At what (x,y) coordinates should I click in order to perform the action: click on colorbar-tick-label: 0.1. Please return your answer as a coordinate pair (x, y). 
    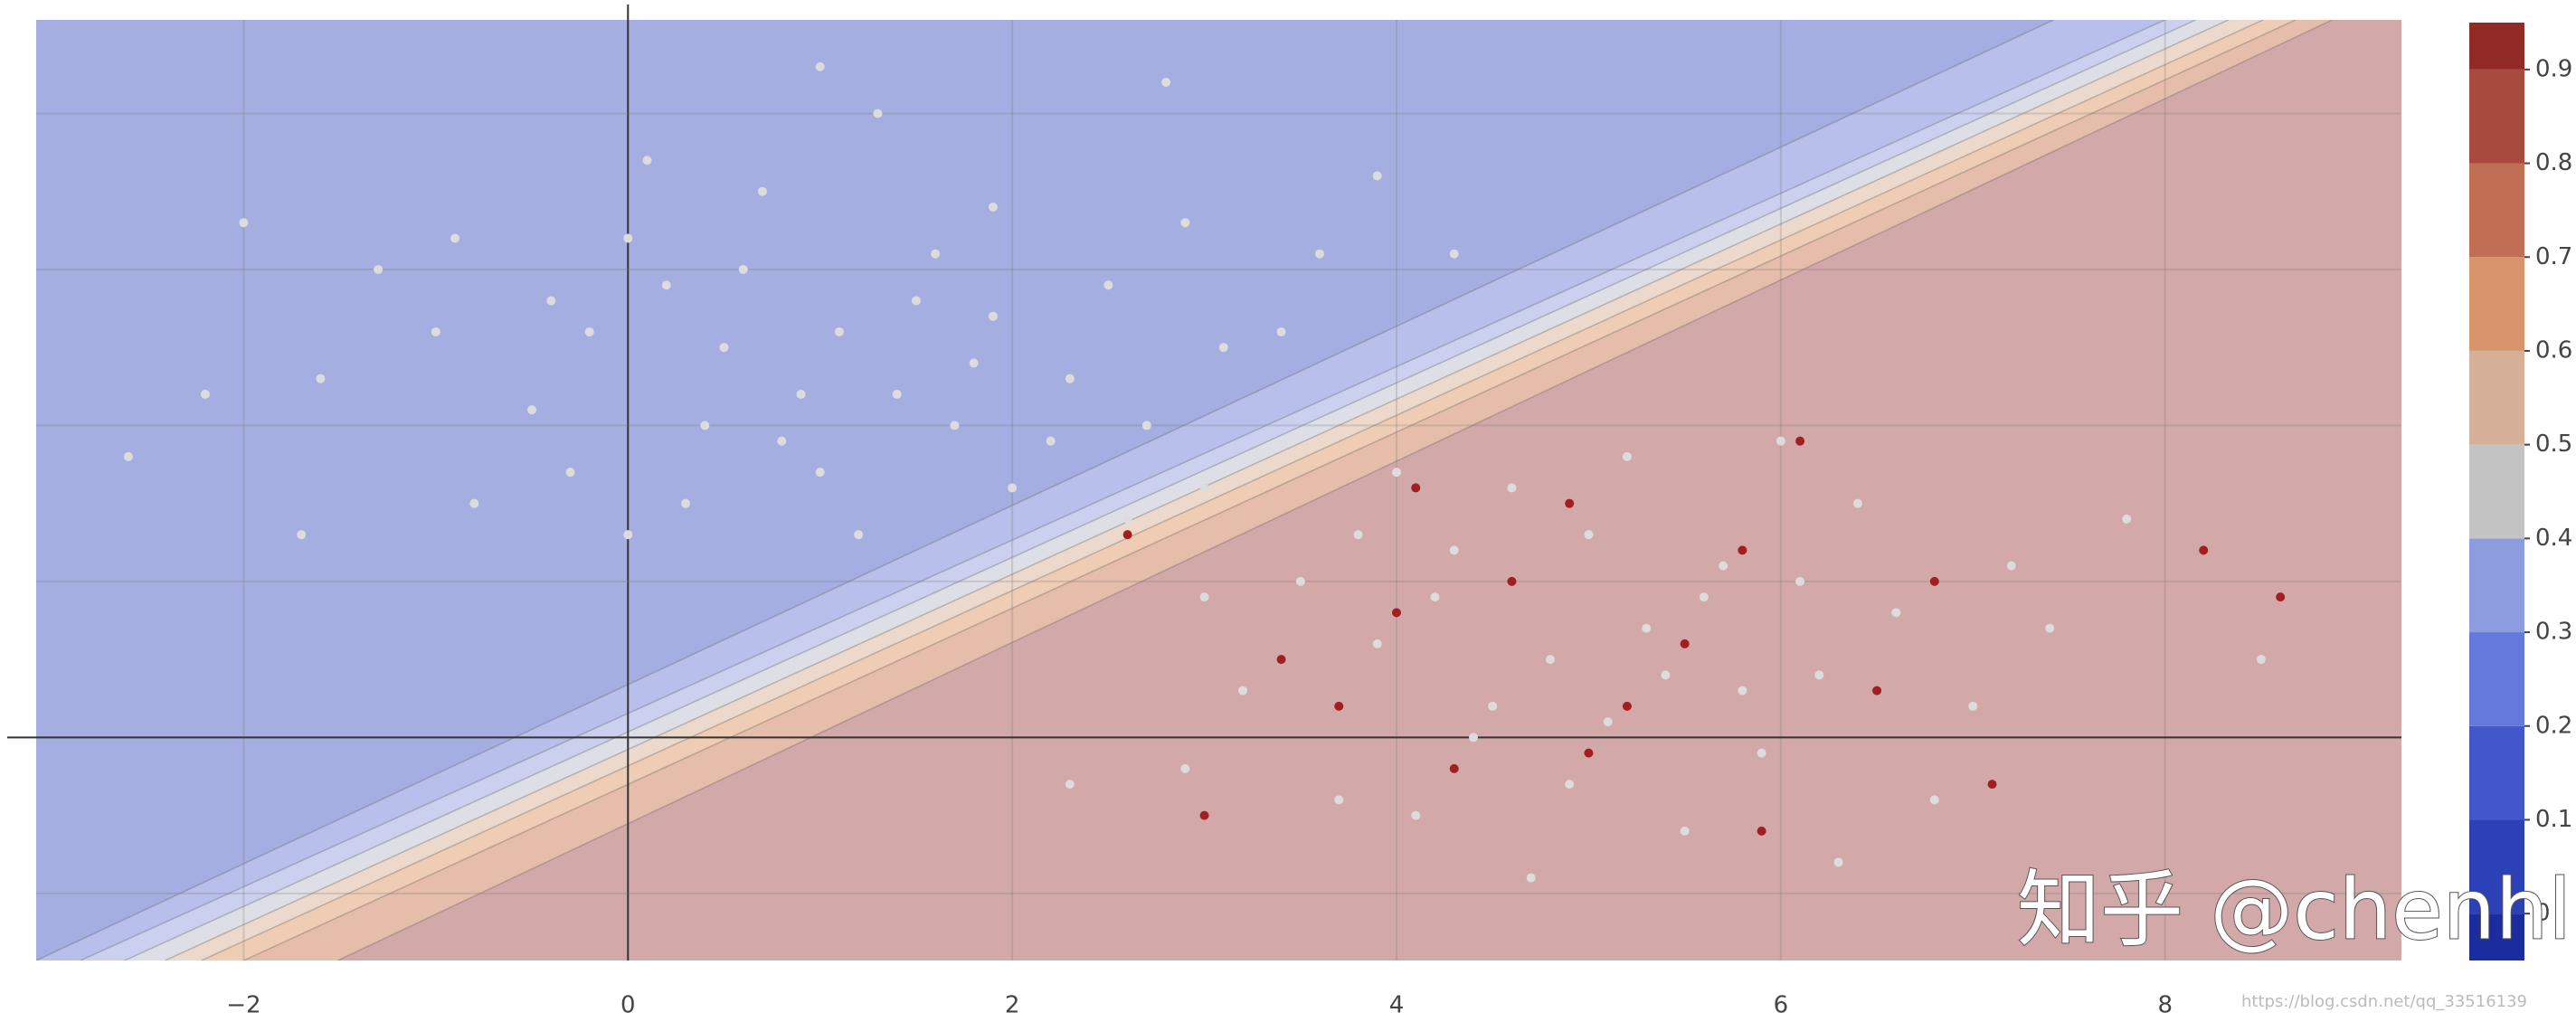
    Looking at the image, I should click on (2553, 820).